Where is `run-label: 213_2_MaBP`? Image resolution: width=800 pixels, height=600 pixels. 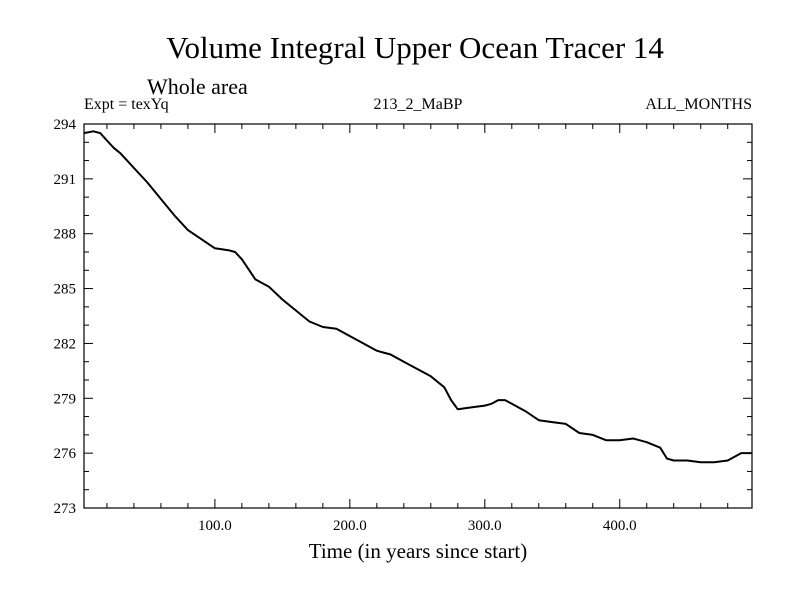 run-label: 213_2_MaBP is located at coordinates (418, 104).